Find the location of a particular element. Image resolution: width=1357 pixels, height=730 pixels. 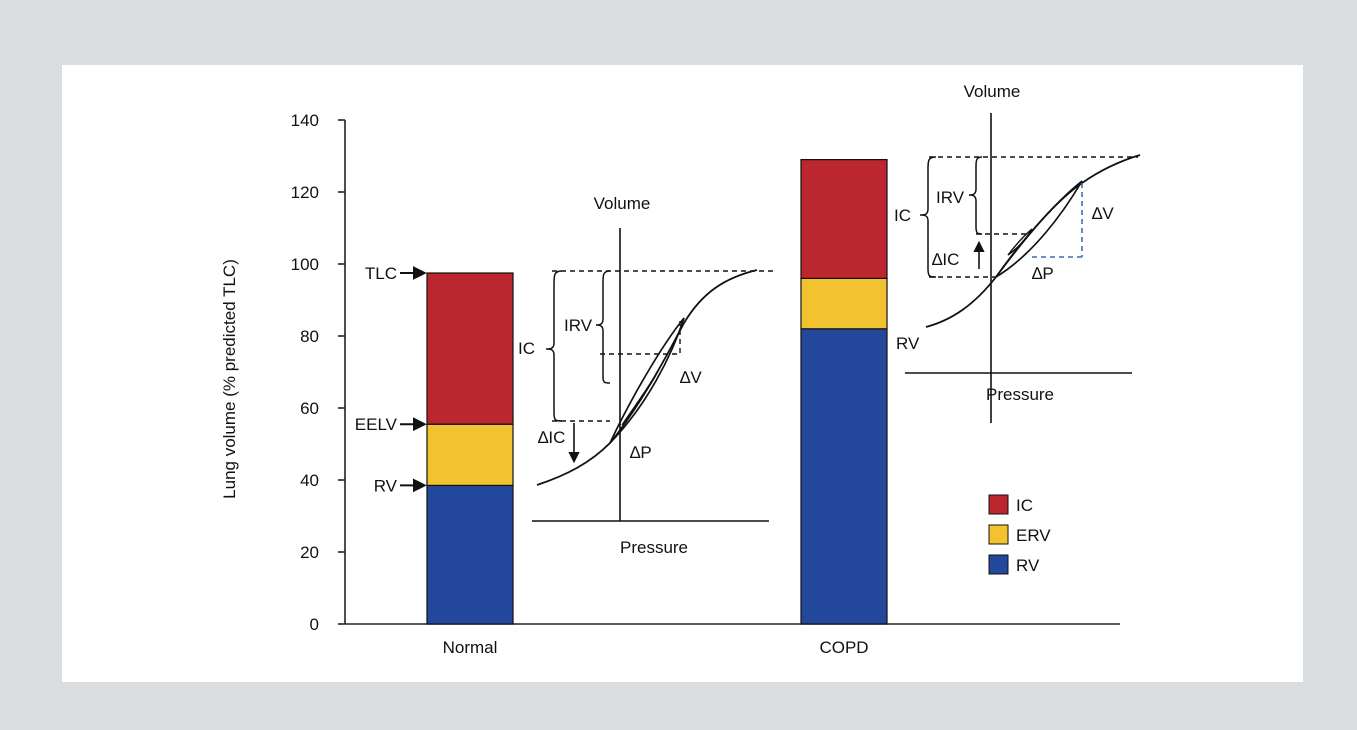

category-label: COPD is located at coordinates (843, 647).